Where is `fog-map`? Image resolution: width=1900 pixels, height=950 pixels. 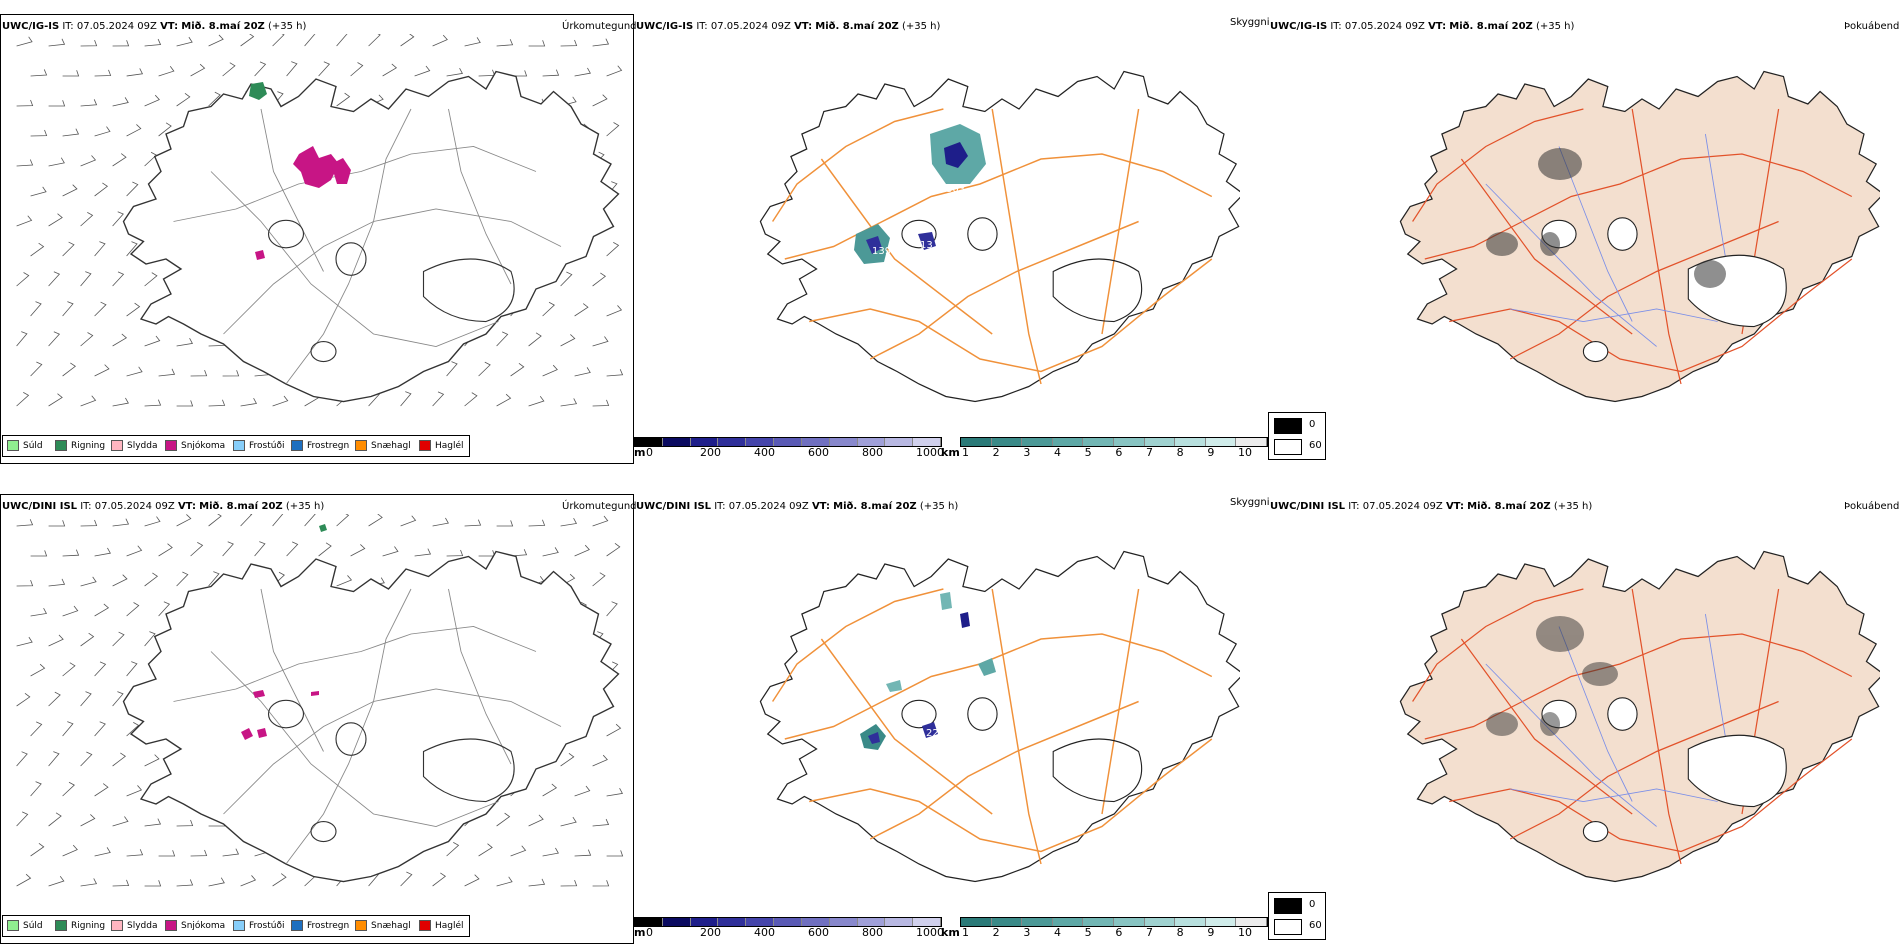
fog-map is located at coordinates (1639, 236).